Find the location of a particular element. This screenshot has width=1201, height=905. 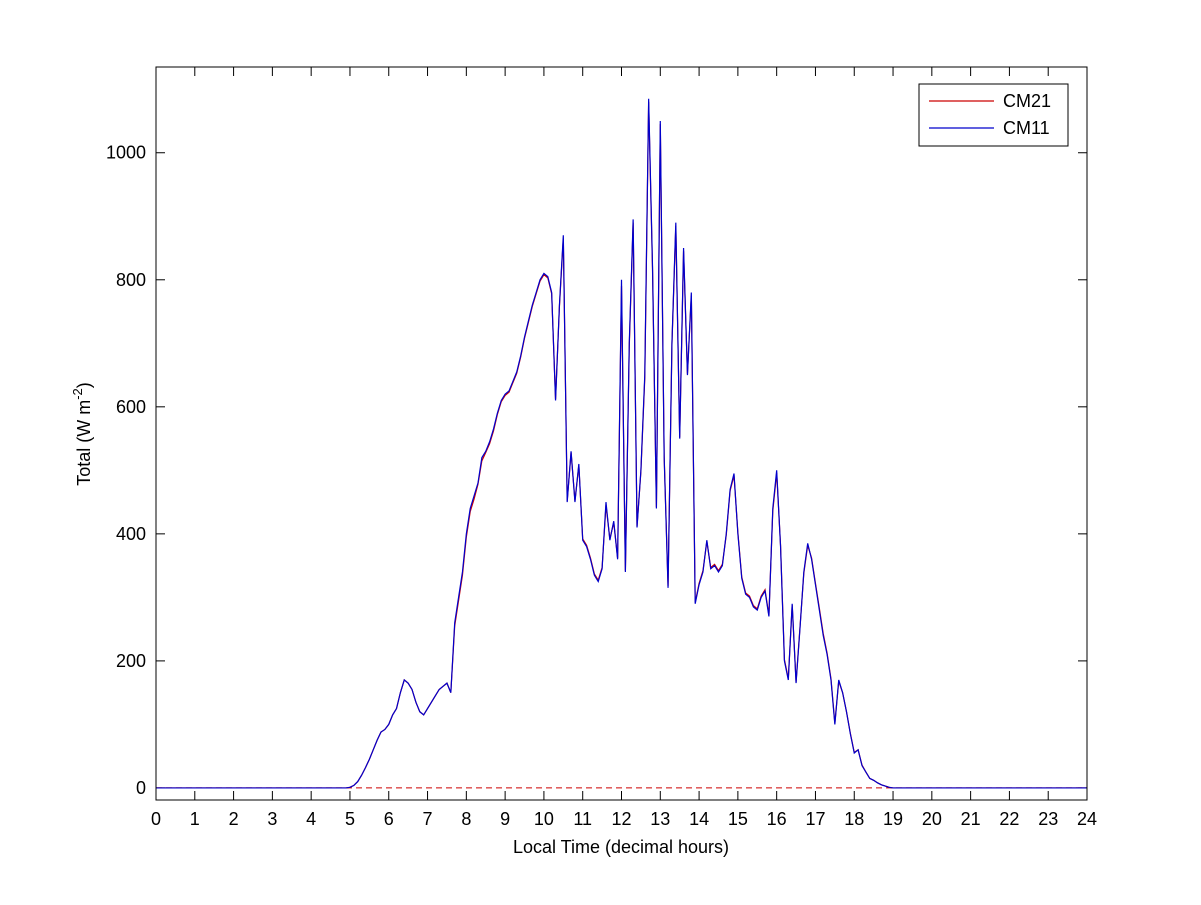

x-tick-label: 20 is located at coordinates (932, 819).